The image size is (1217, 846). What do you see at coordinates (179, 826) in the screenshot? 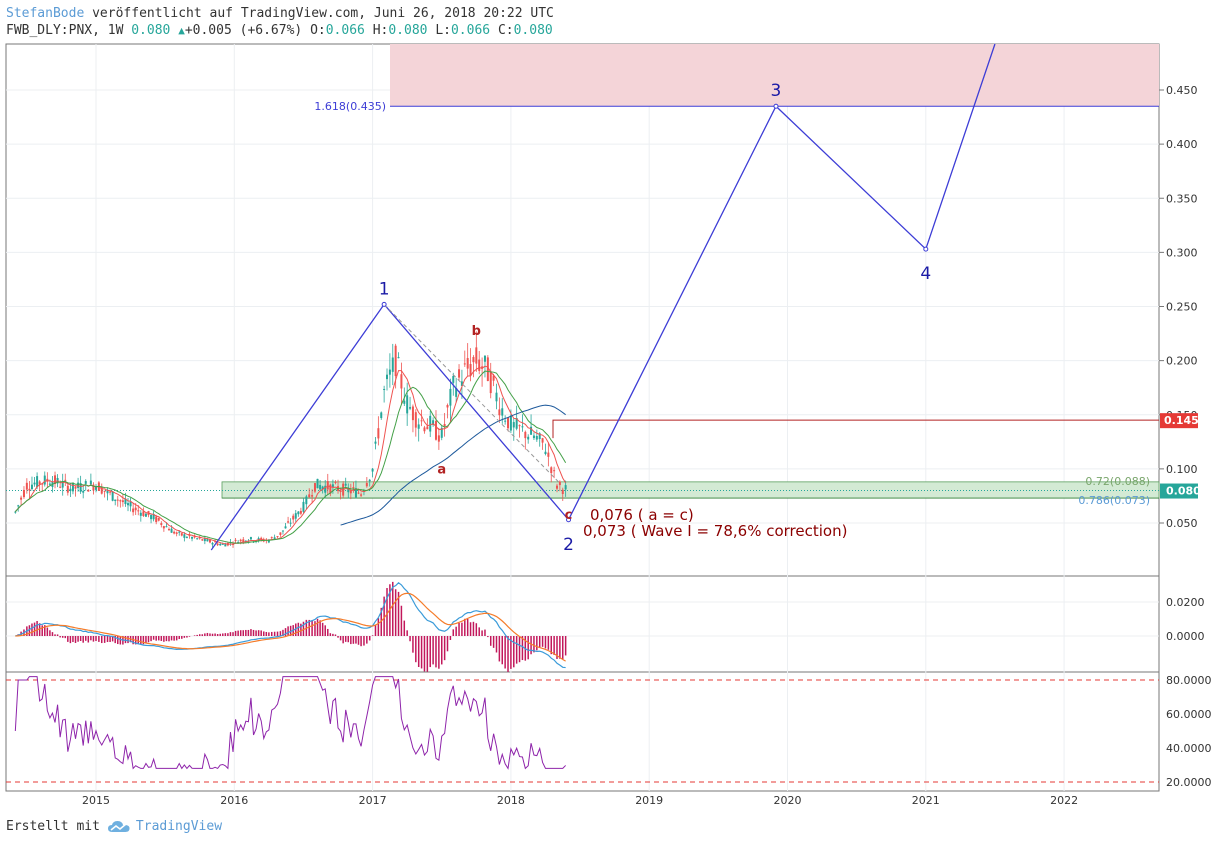
I see `tradingview-link: TradingView` at bounding box center [179, 826].